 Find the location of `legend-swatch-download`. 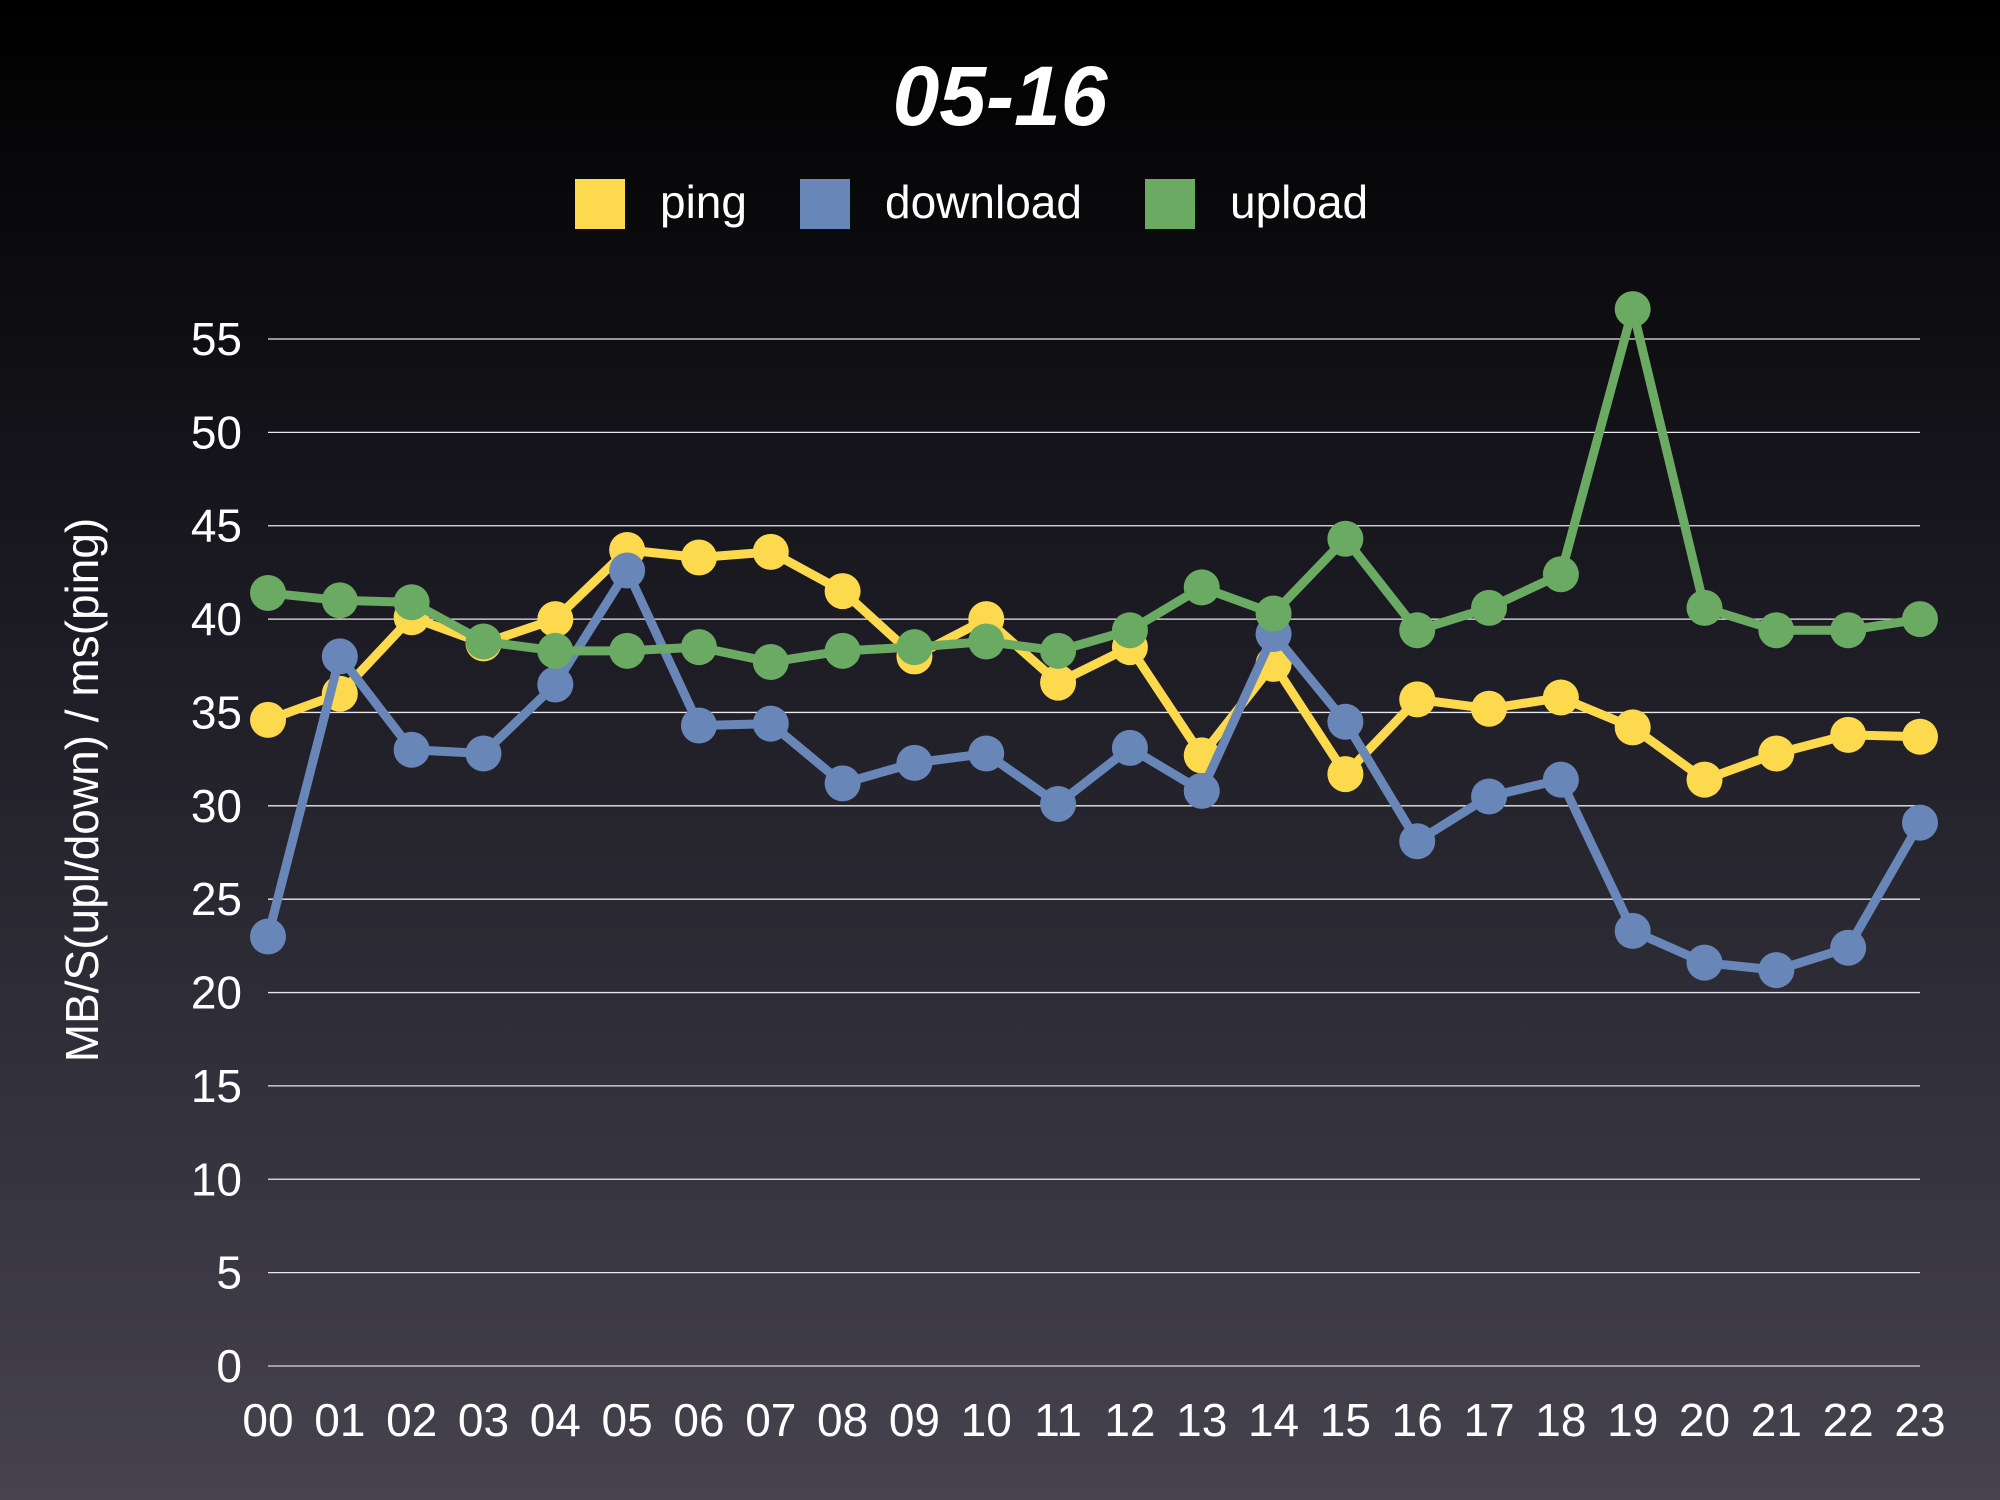

legend-swatch-download is located at coordinates (825, 204).